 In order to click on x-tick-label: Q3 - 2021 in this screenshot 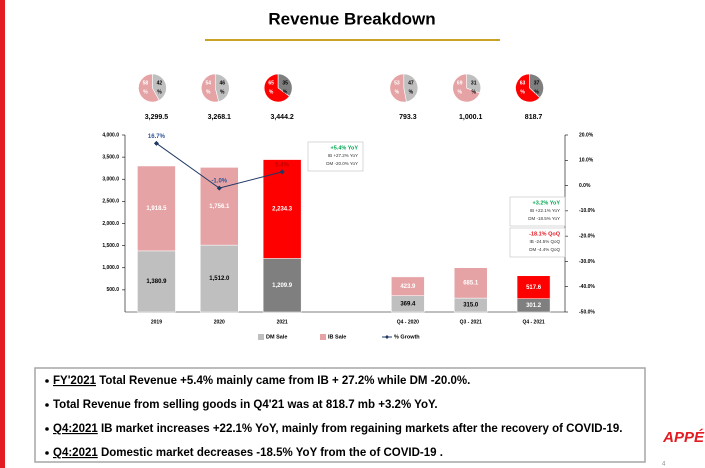, I will do `click(471, 322)`.